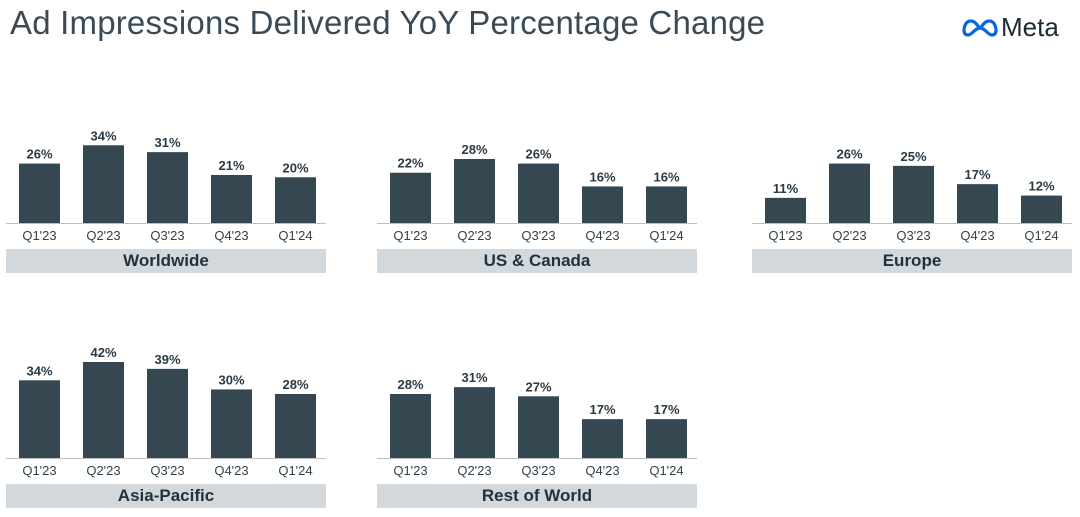 This screenshot has height=517, width=1080. What do you see at coordinates (537, 496) in the screenshot?
I see `region-label: Rest of World` at bounding box center [537, 496].